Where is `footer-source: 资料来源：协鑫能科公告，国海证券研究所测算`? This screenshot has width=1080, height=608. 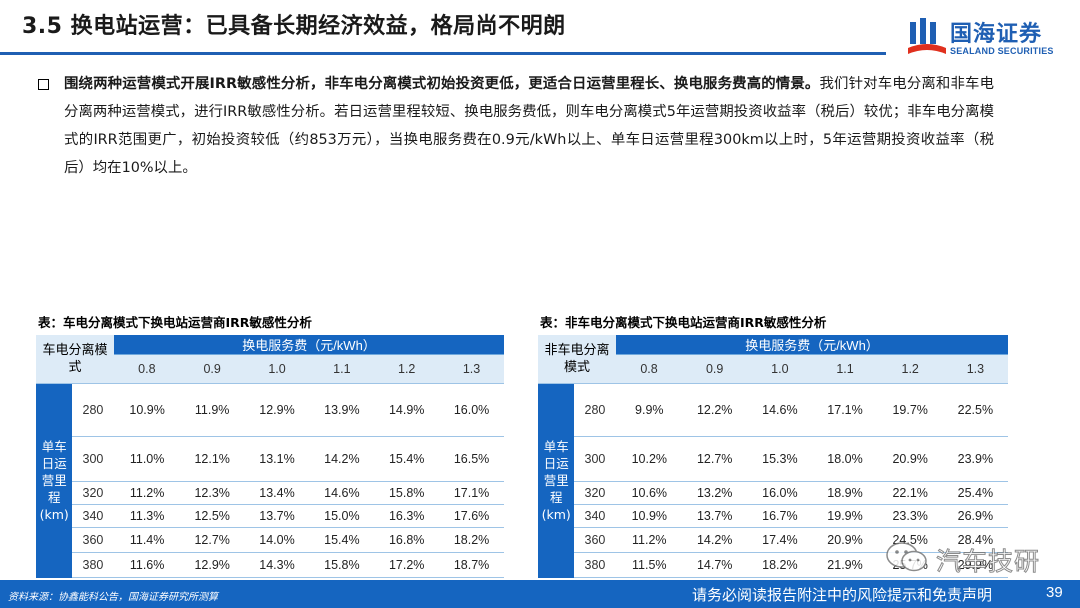
footer-source: 资料来源：协鑫能科公告，国海证券研究所测算 is located at coordinates (113, 597).